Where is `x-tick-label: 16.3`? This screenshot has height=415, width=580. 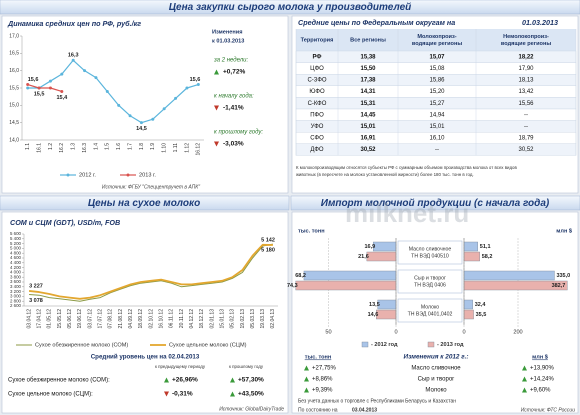
x-tick-label: 16.3 is located at coordinates (85, 148).